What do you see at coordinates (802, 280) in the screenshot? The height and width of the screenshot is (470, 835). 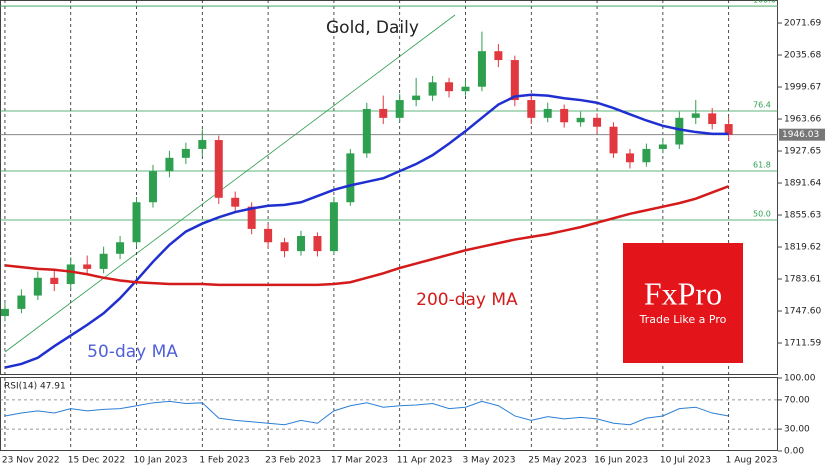 I see `y-tick-label: 1783.61` at bounding box center [802, 280].